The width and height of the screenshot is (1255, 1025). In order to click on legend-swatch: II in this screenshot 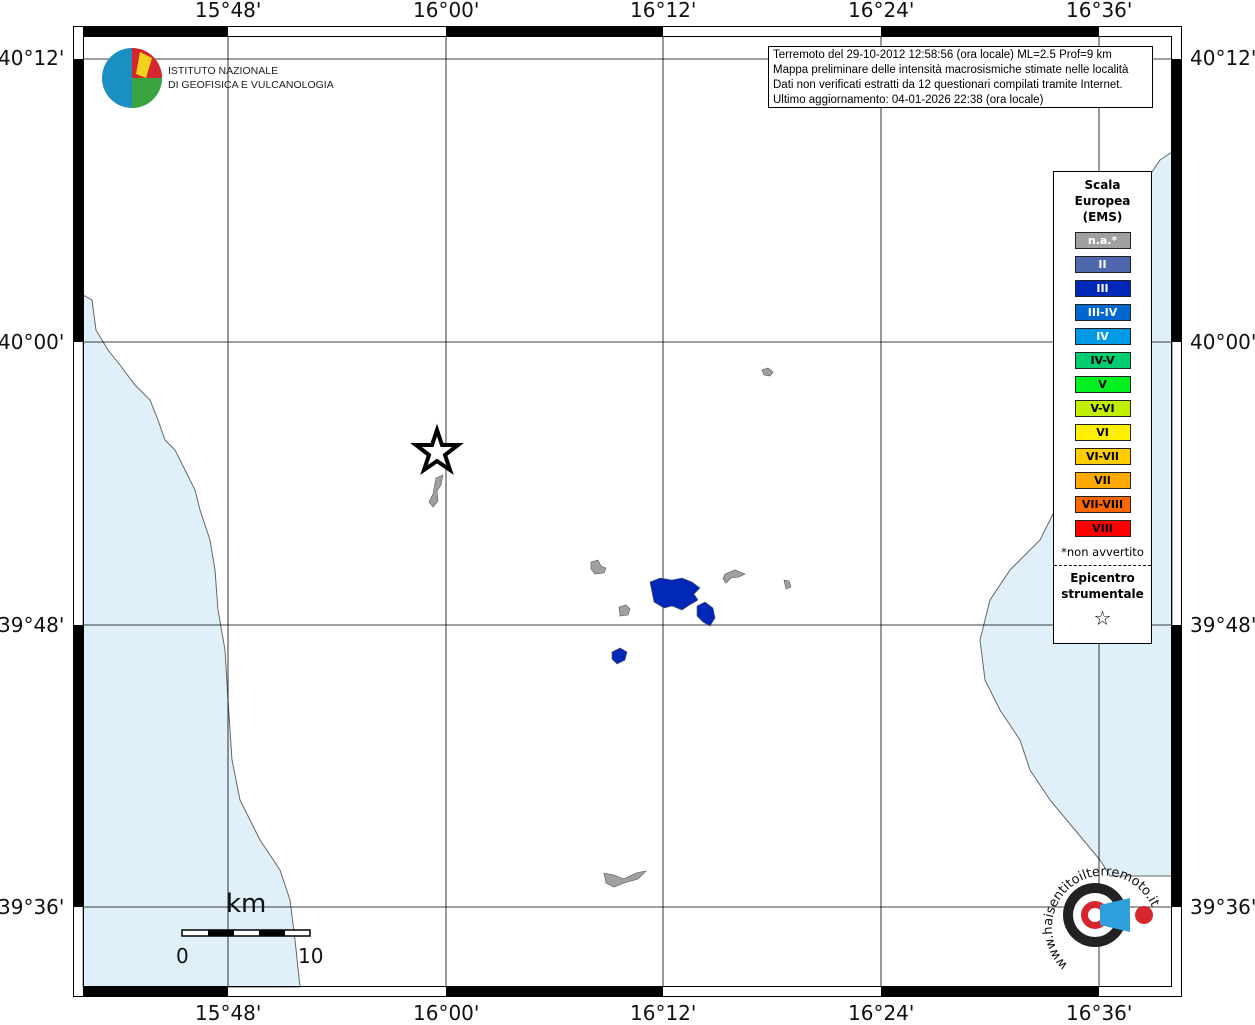, I will do `click(1102, 264)`.